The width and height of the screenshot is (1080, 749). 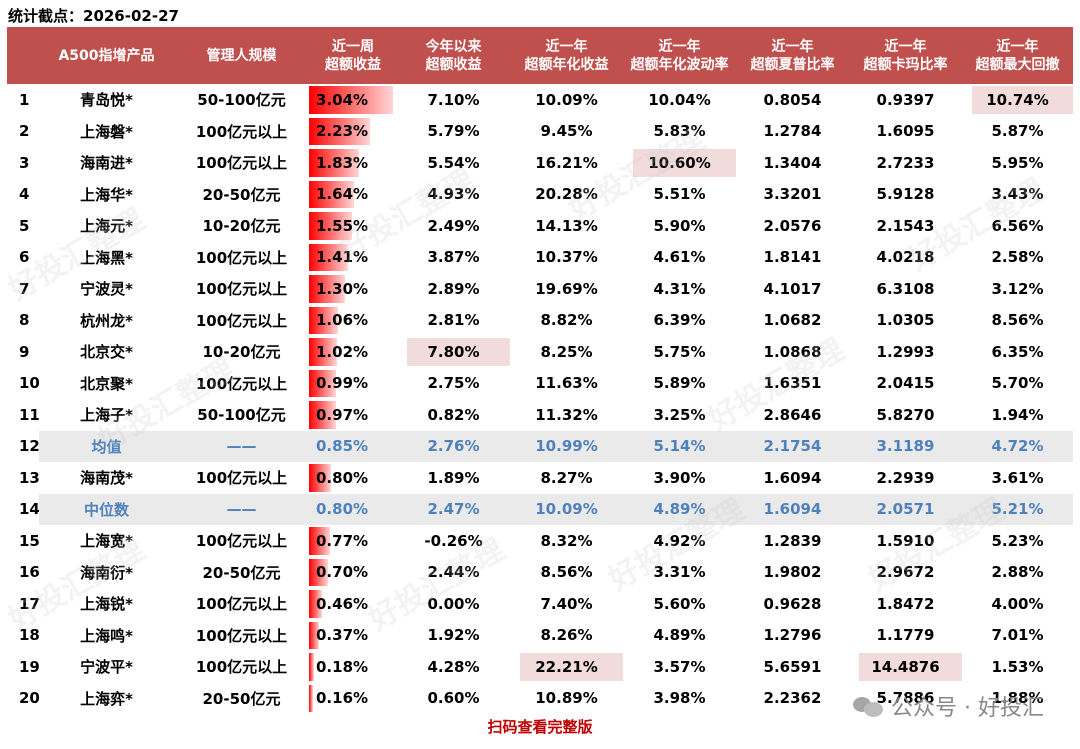 I want to click on cell-text: 3.98%, so click(x=679, y=698).